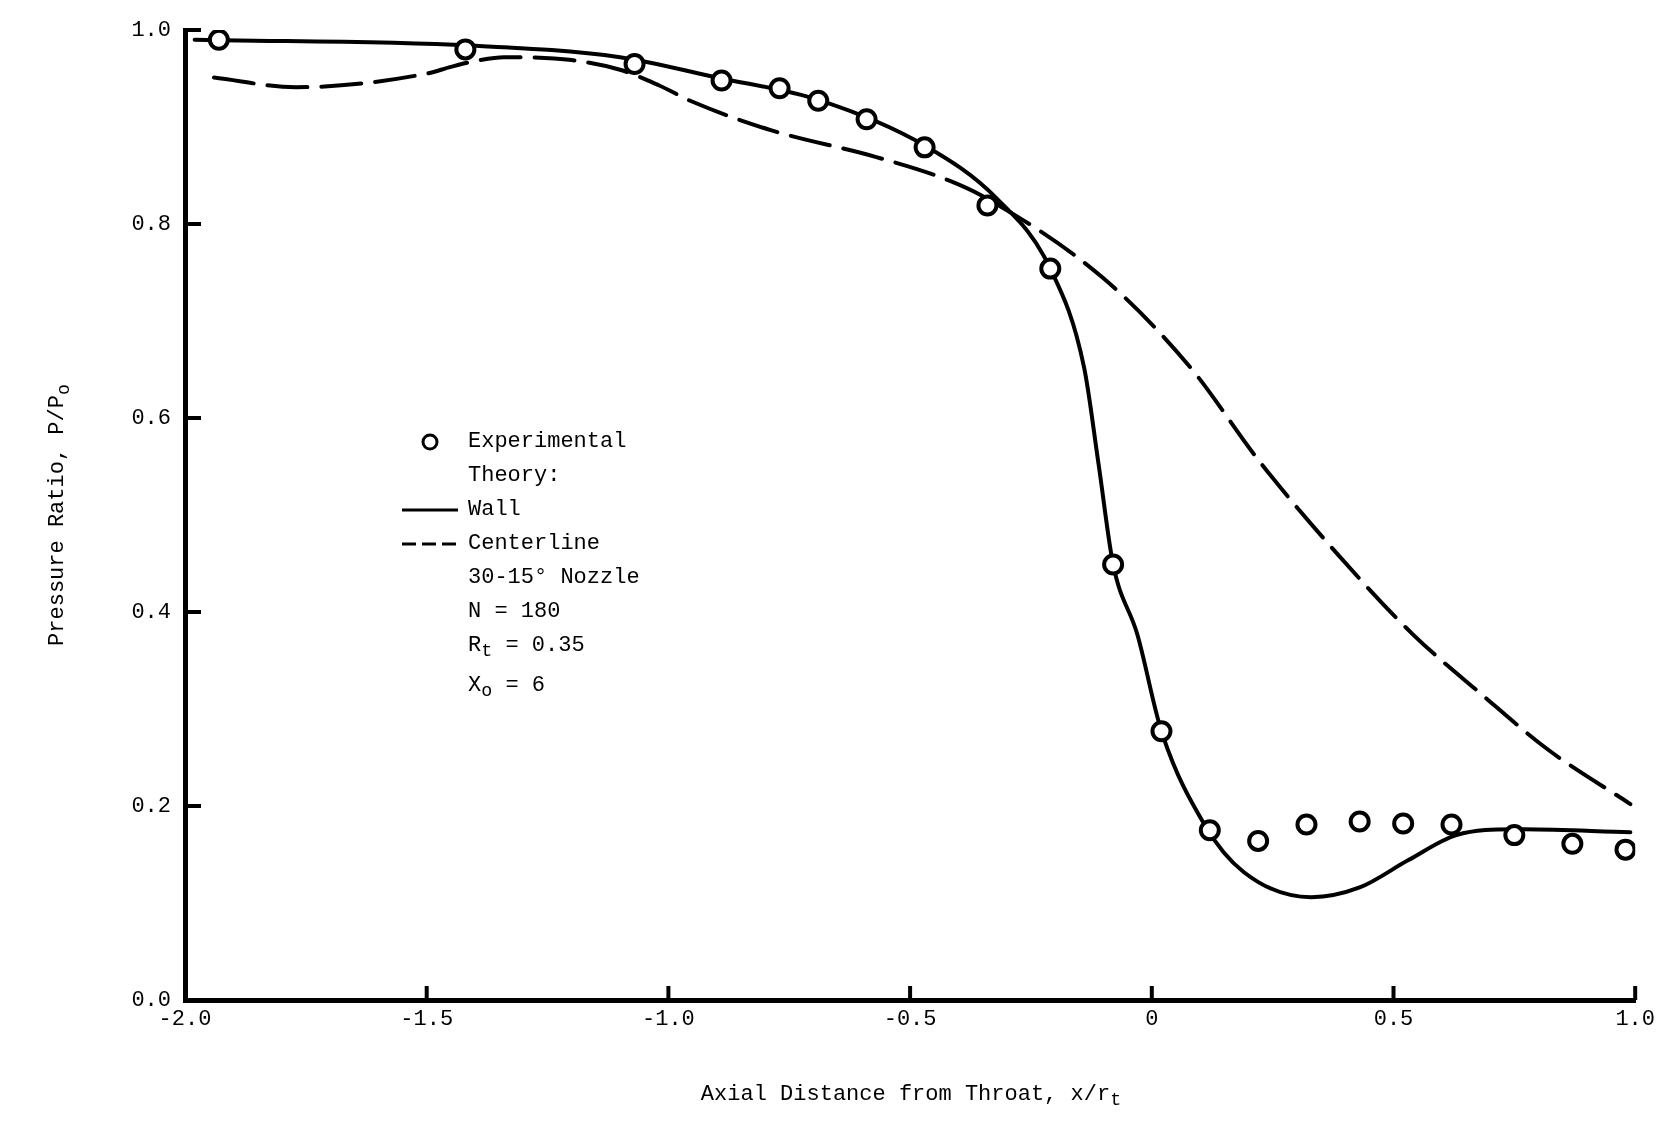 The image size is (1661, 1136). Describe the element at coordinates (668, 1020) in the screenshot. I see `x-tick-label: -1.0` at that location.